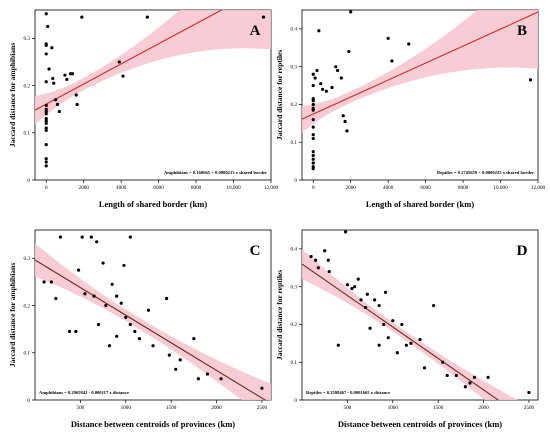 Image resolution: width=550 pixels, height=444 pixels. I want to click on x-tick-label: 0, so click(46, 188).